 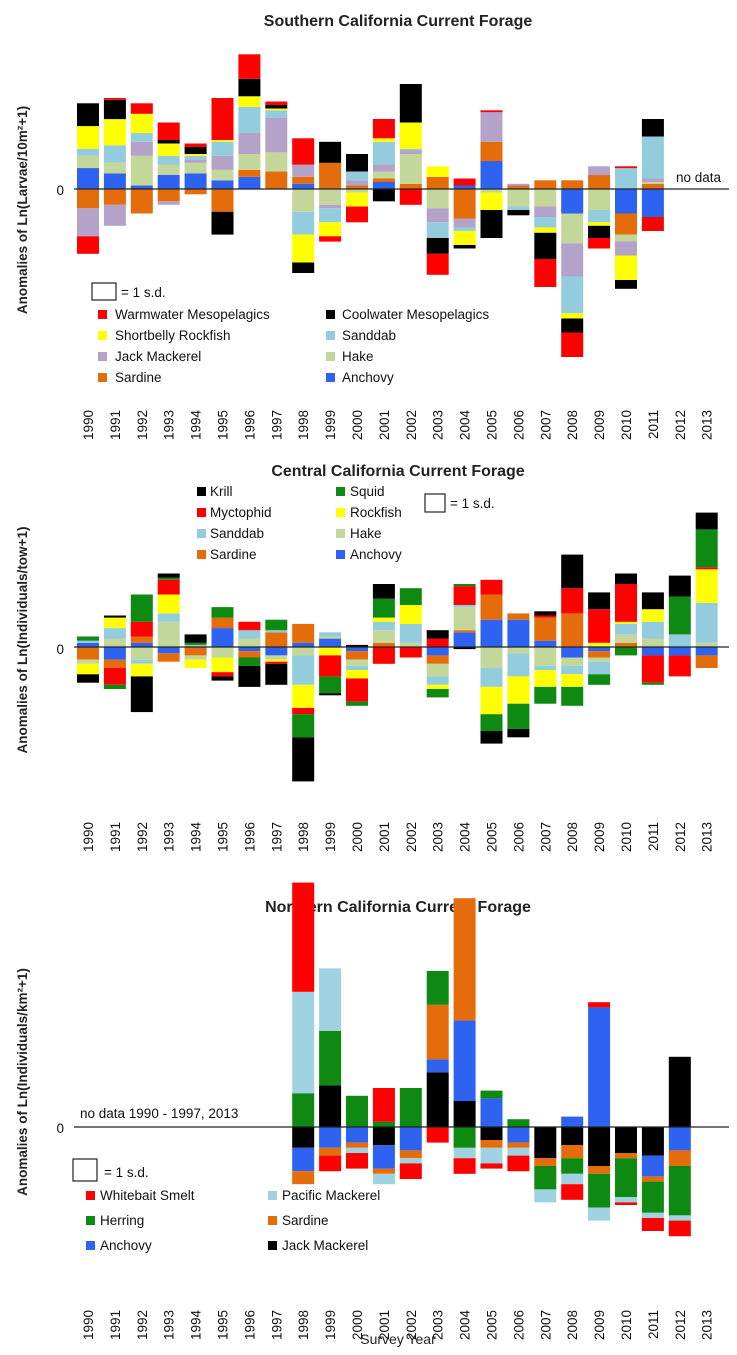 What do you see at coordinates (699, 177) in the screenshot?
I see `no-data-label-southern: no data` at bounding box center [699, 177].